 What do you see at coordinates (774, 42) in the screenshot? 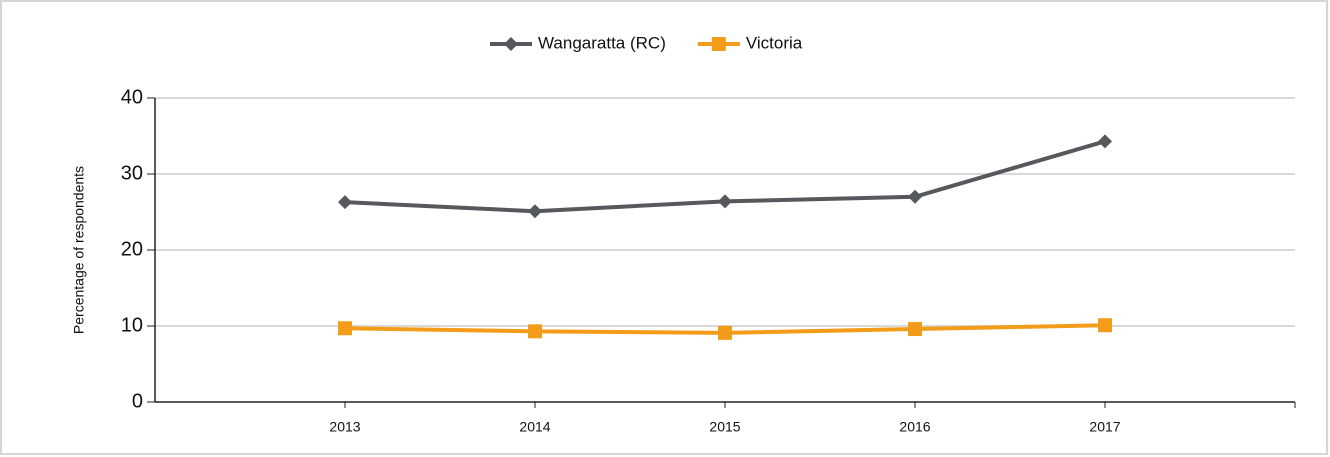
I see `legend-label: Victoria` at bounding box center [774, 42].